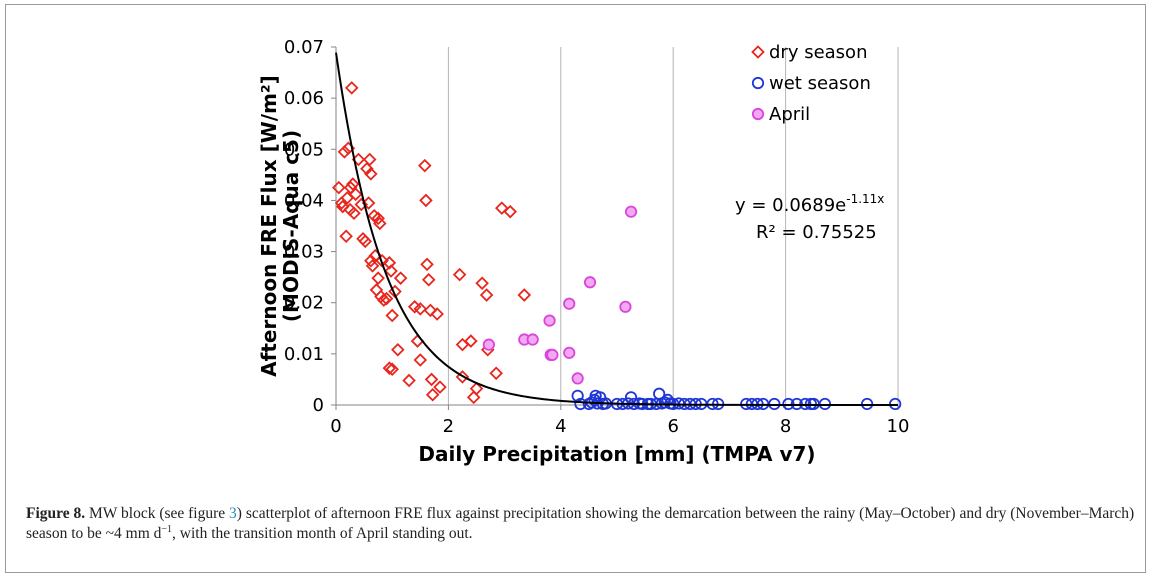 The width and height of the screenshot is (1153, 580). Describe the element at coordinates (318, 405) in the screenshot. I see `y-tick-label: 0` at that location.